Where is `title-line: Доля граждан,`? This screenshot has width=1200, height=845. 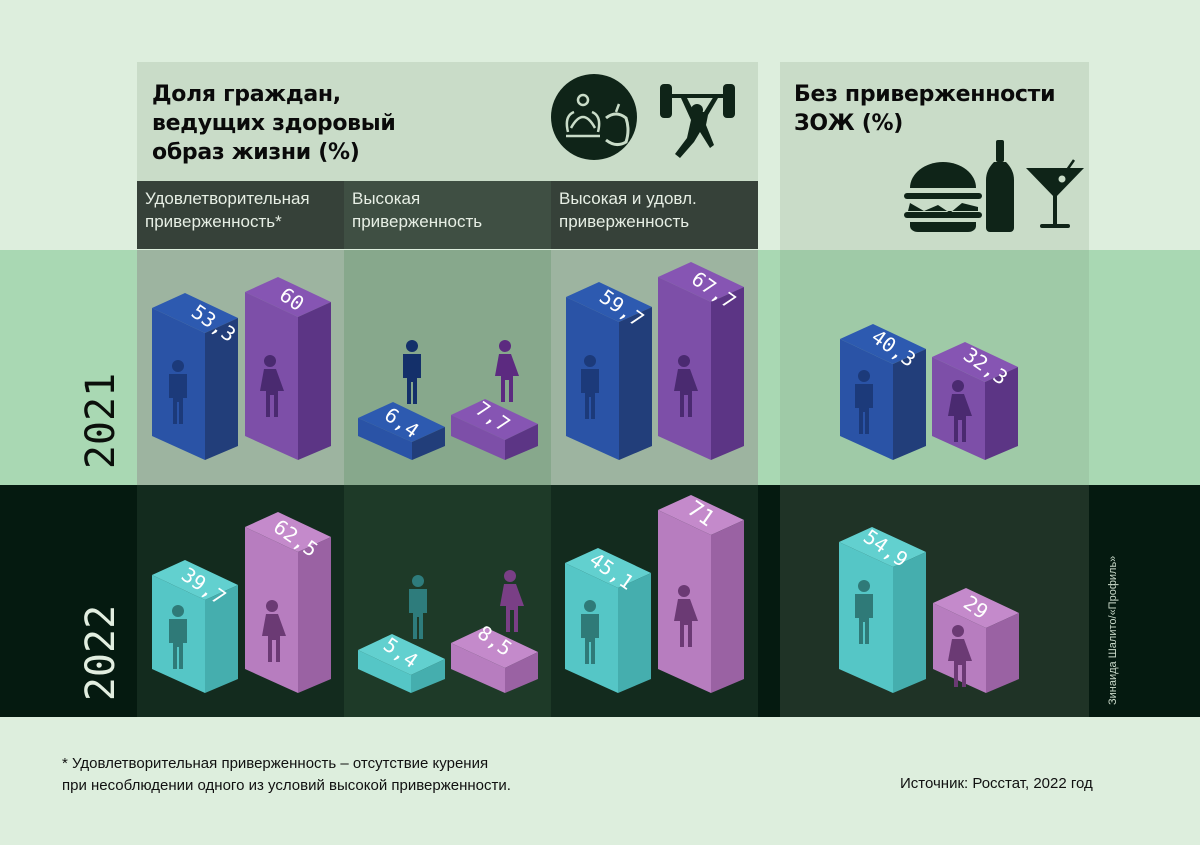
title-line: Доля граждан, is located at coordinates (246, 94).